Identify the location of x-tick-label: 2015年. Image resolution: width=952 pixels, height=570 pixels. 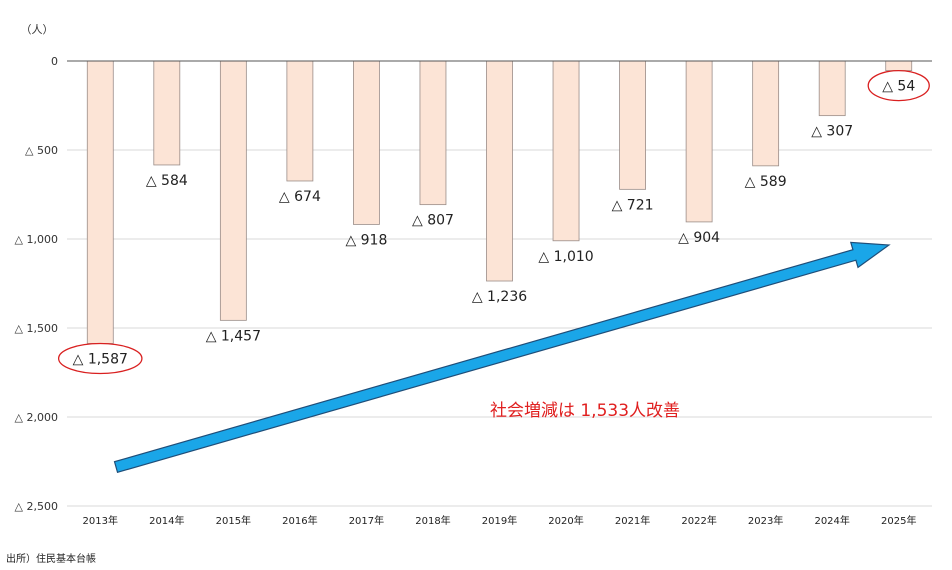
(233, 520).